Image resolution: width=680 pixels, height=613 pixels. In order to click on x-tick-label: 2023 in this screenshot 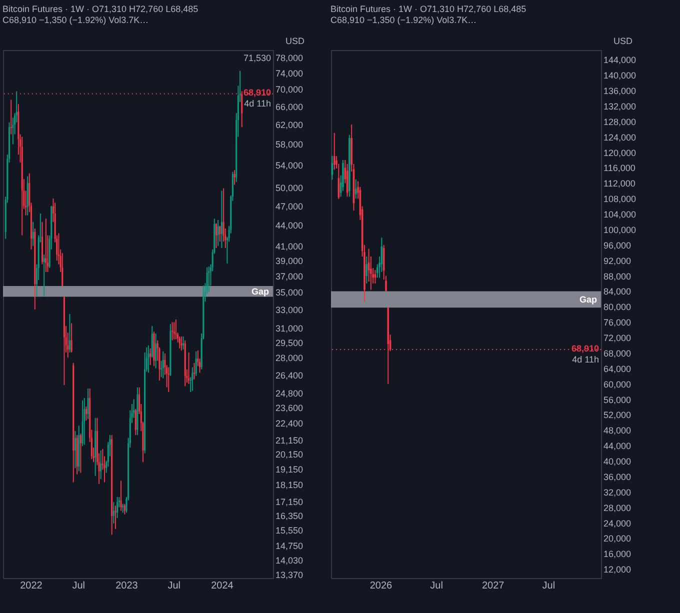, I will do `click(127, 586)`.